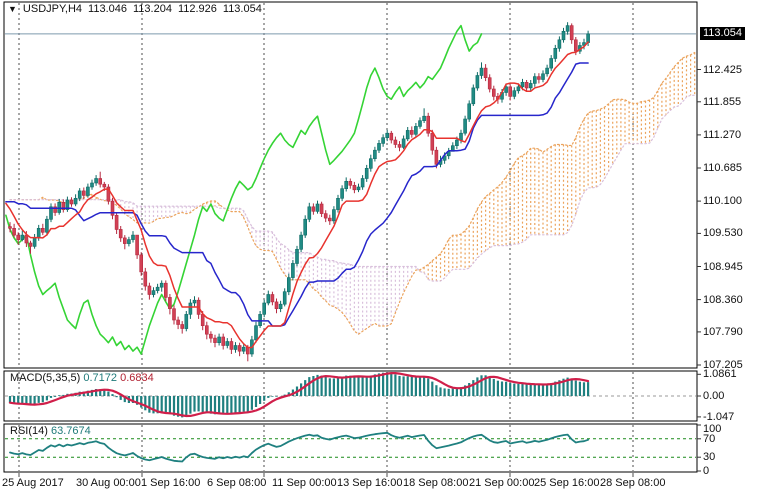 The height and width of the screenshot is (493, 771). Describe the element at coordinates (33, 483) in the screenshot. I see `time-axis-label: 25 Aug 2017` at that location.